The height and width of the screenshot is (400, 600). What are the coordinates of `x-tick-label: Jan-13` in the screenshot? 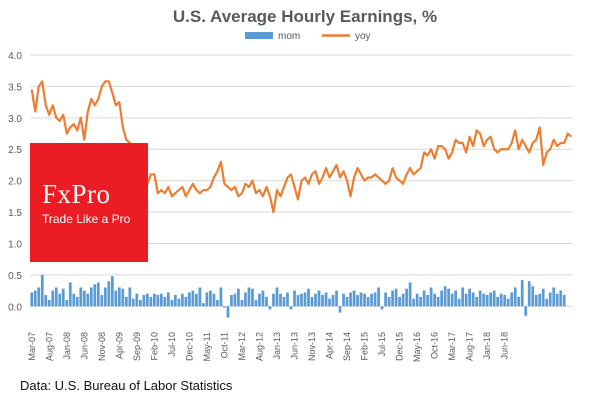 It's located at (277, 346).